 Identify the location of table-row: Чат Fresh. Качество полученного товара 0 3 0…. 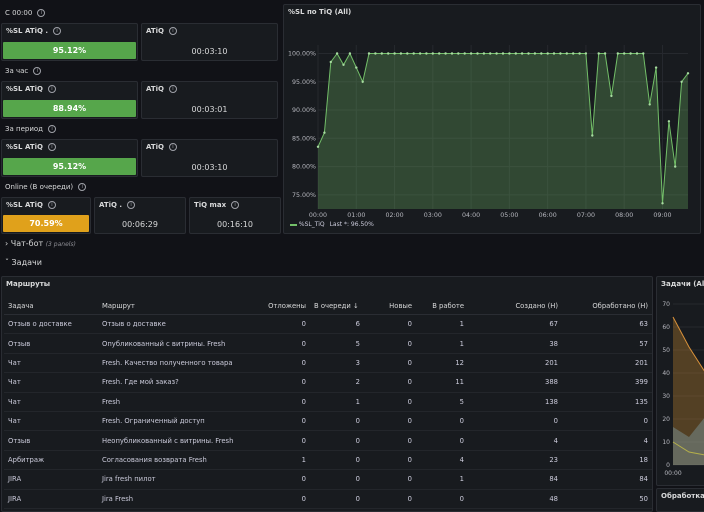
(328, 363).